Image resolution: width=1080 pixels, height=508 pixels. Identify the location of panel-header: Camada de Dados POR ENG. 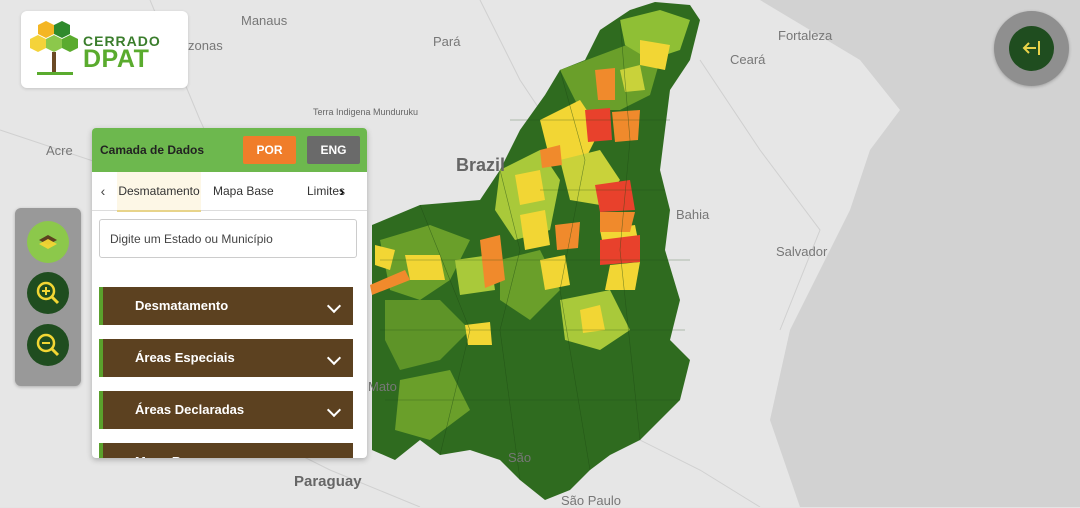
(229, 150).